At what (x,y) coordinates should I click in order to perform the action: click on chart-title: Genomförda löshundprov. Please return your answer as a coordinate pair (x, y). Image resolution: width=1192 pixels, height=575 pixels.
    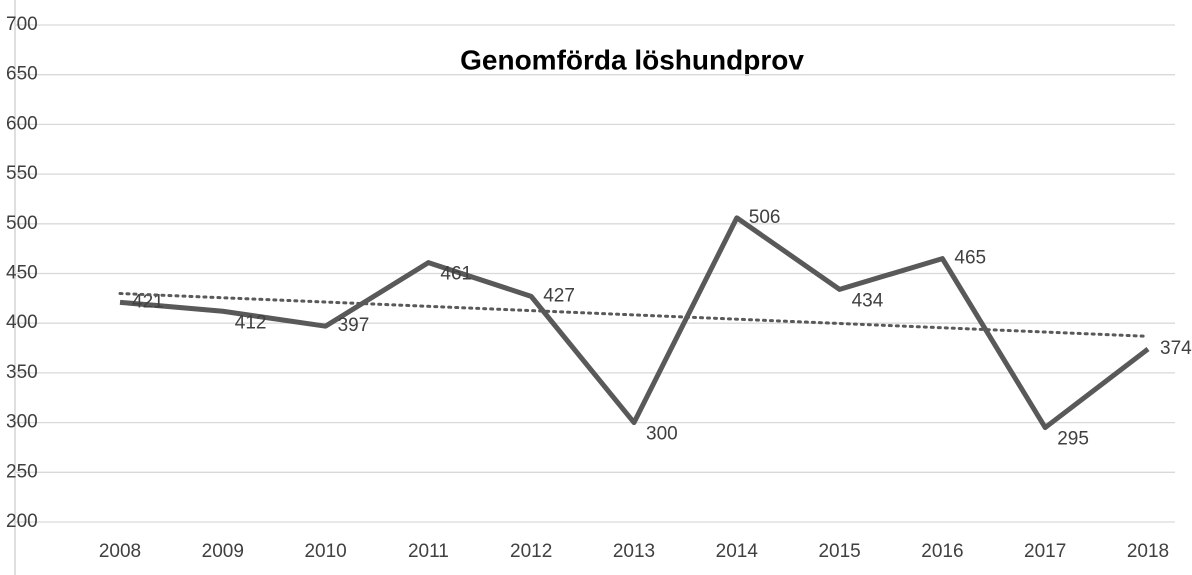
    Looking at the image, I should click on (632, 59).